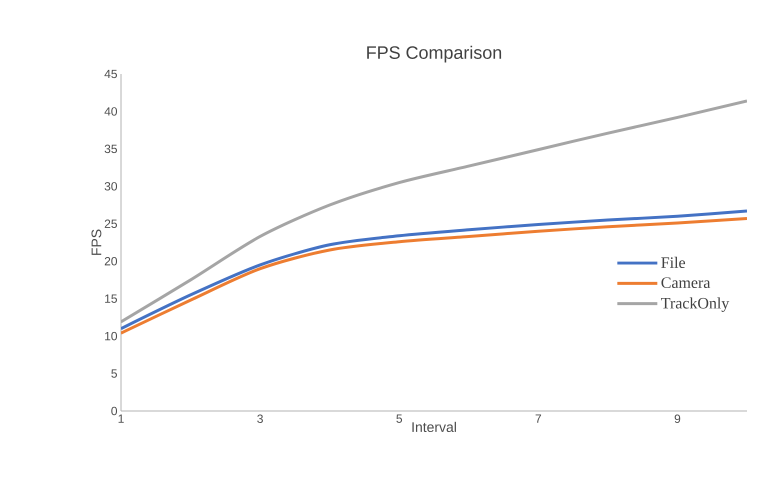 The width and height of the screenshot is (769, 487). Describe the element at coordinates (695, 304) in the screenshot. I see `legend-label: TrackOnly` at that location.